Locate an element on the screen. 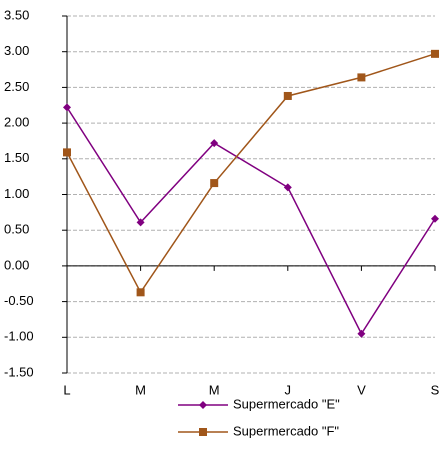 The height and width of the screenshot is (469, 442). y-tick-label: 3.00 is located at coordinates (16, 50).